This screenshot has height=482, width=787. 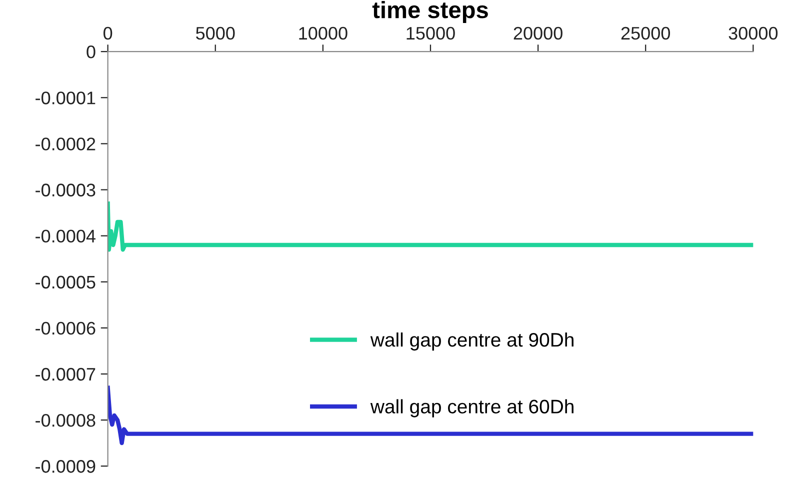 I want to click on y-tick-label: -0.0001, so click(x=66, y=98).